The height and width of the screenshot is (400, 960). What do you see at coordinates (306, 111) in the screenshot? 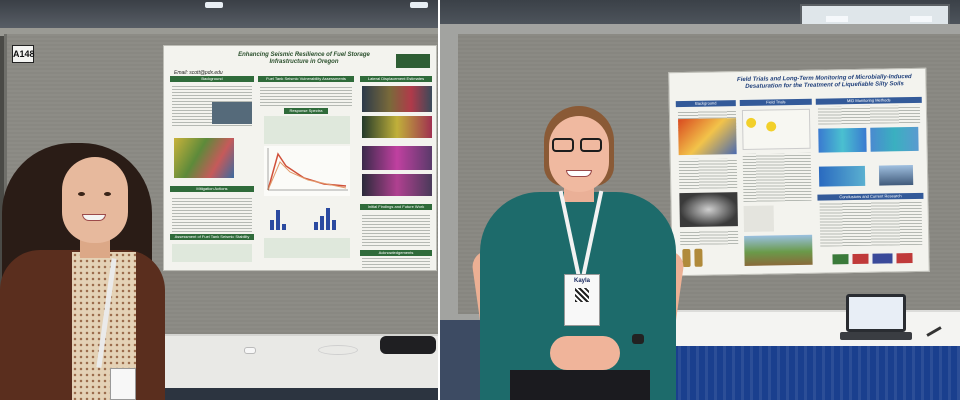
I see `section-header: Response Spectra` at bounding box center [306, 111].